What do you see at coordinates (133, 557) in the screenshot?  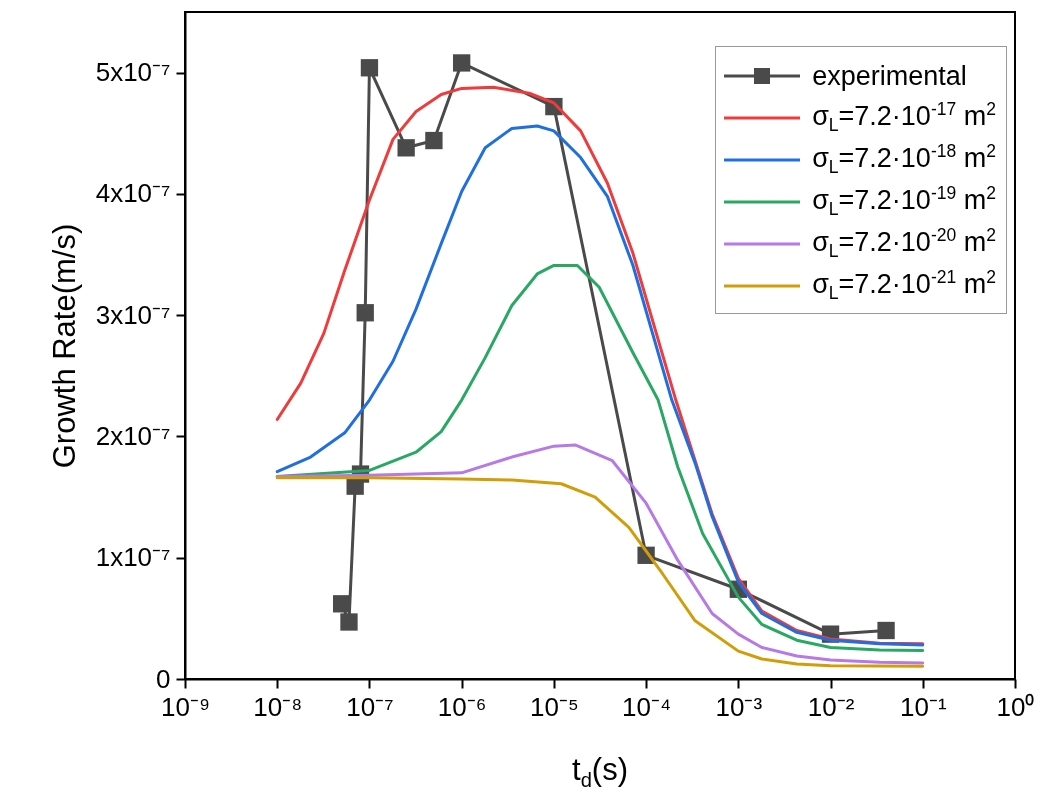 I see `y-tick-label: 1x10⁻⁷` at bounding box center [133, 557].